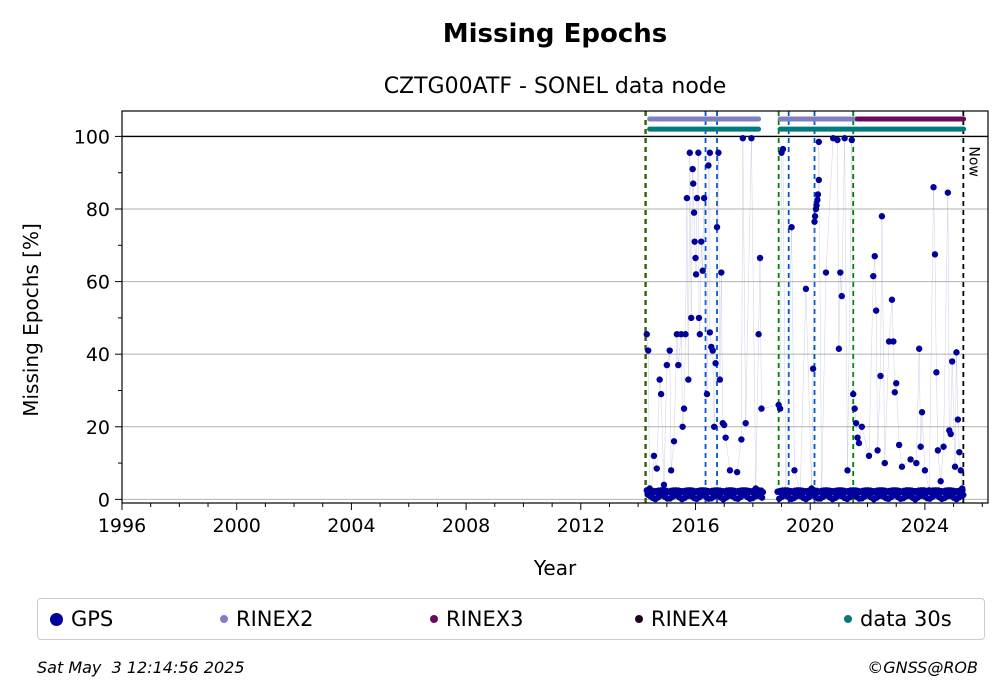  I want to click on y-tick-label: 80, so click(98, 210).